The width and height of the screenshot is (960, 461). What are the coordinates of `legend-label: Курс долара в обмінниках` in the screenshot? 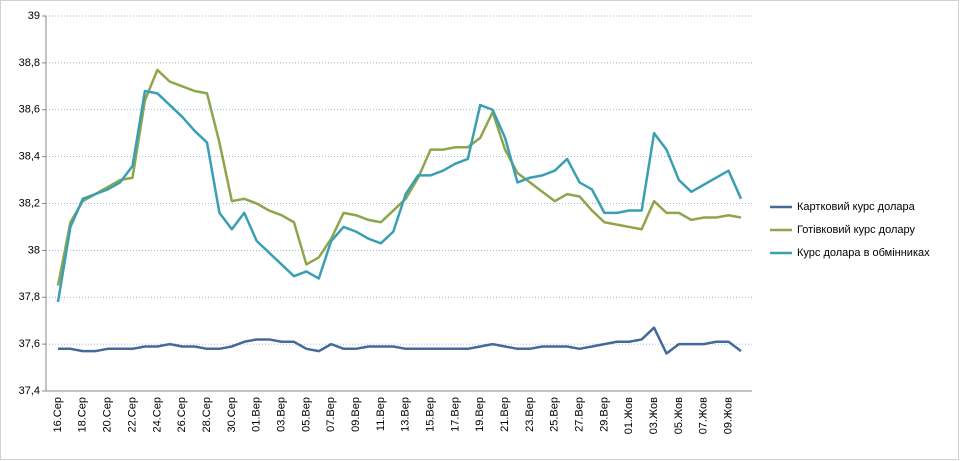 It's located at (863, 253).